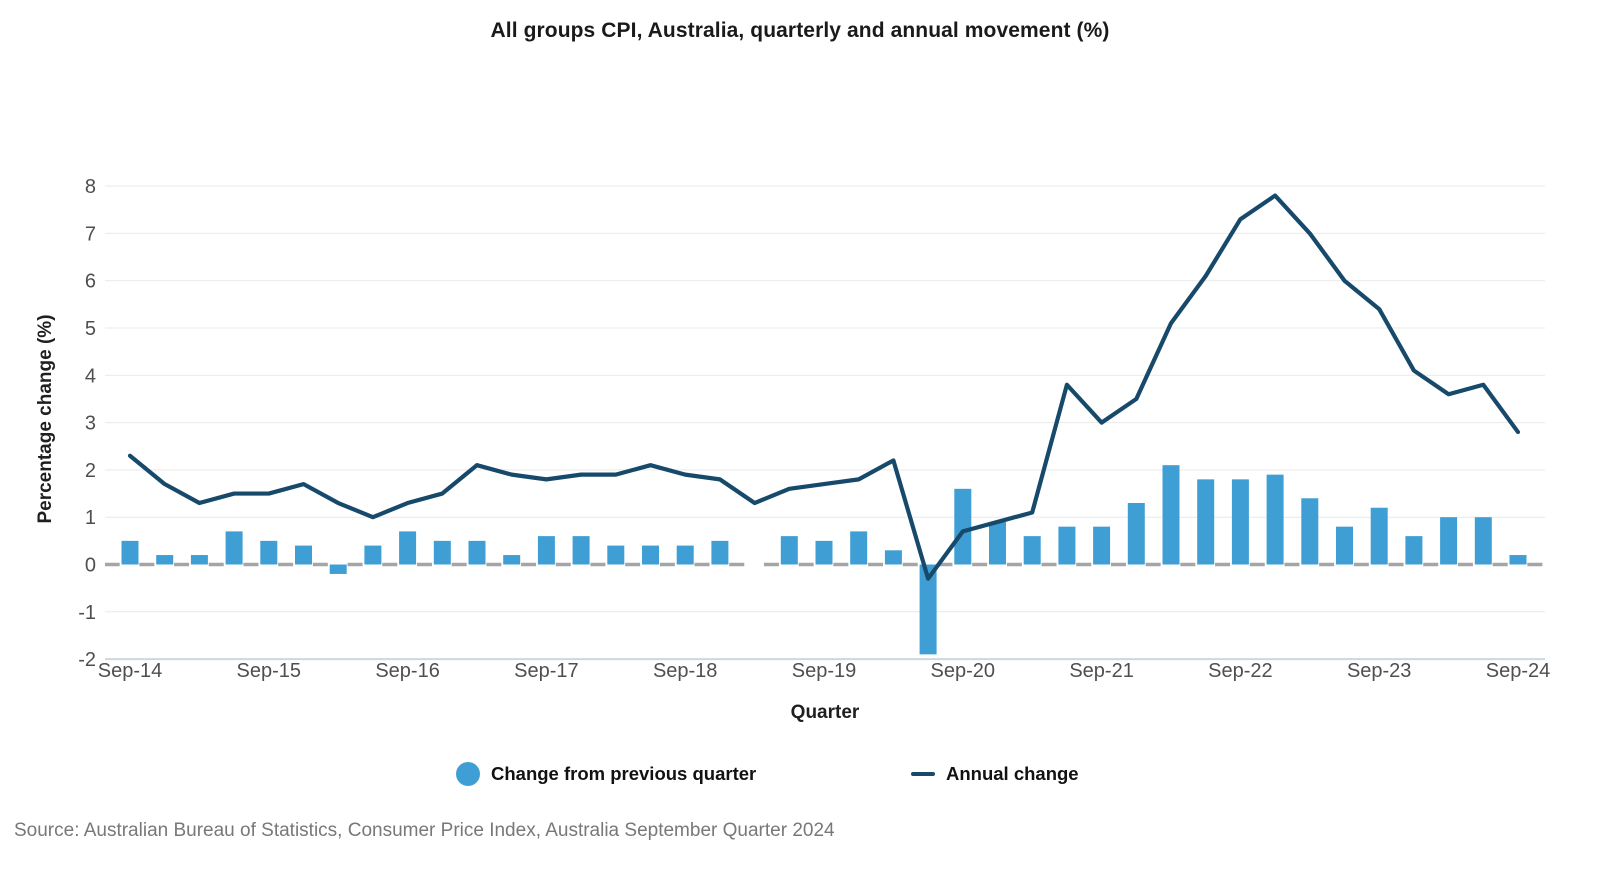 The height and width of the screenshot is (889, 1600). What do you see at coordinates (963, 671) in the screenshot?
I see `x-tick-label-Sep-20: Sep-20` at bounding box center [963, 671].